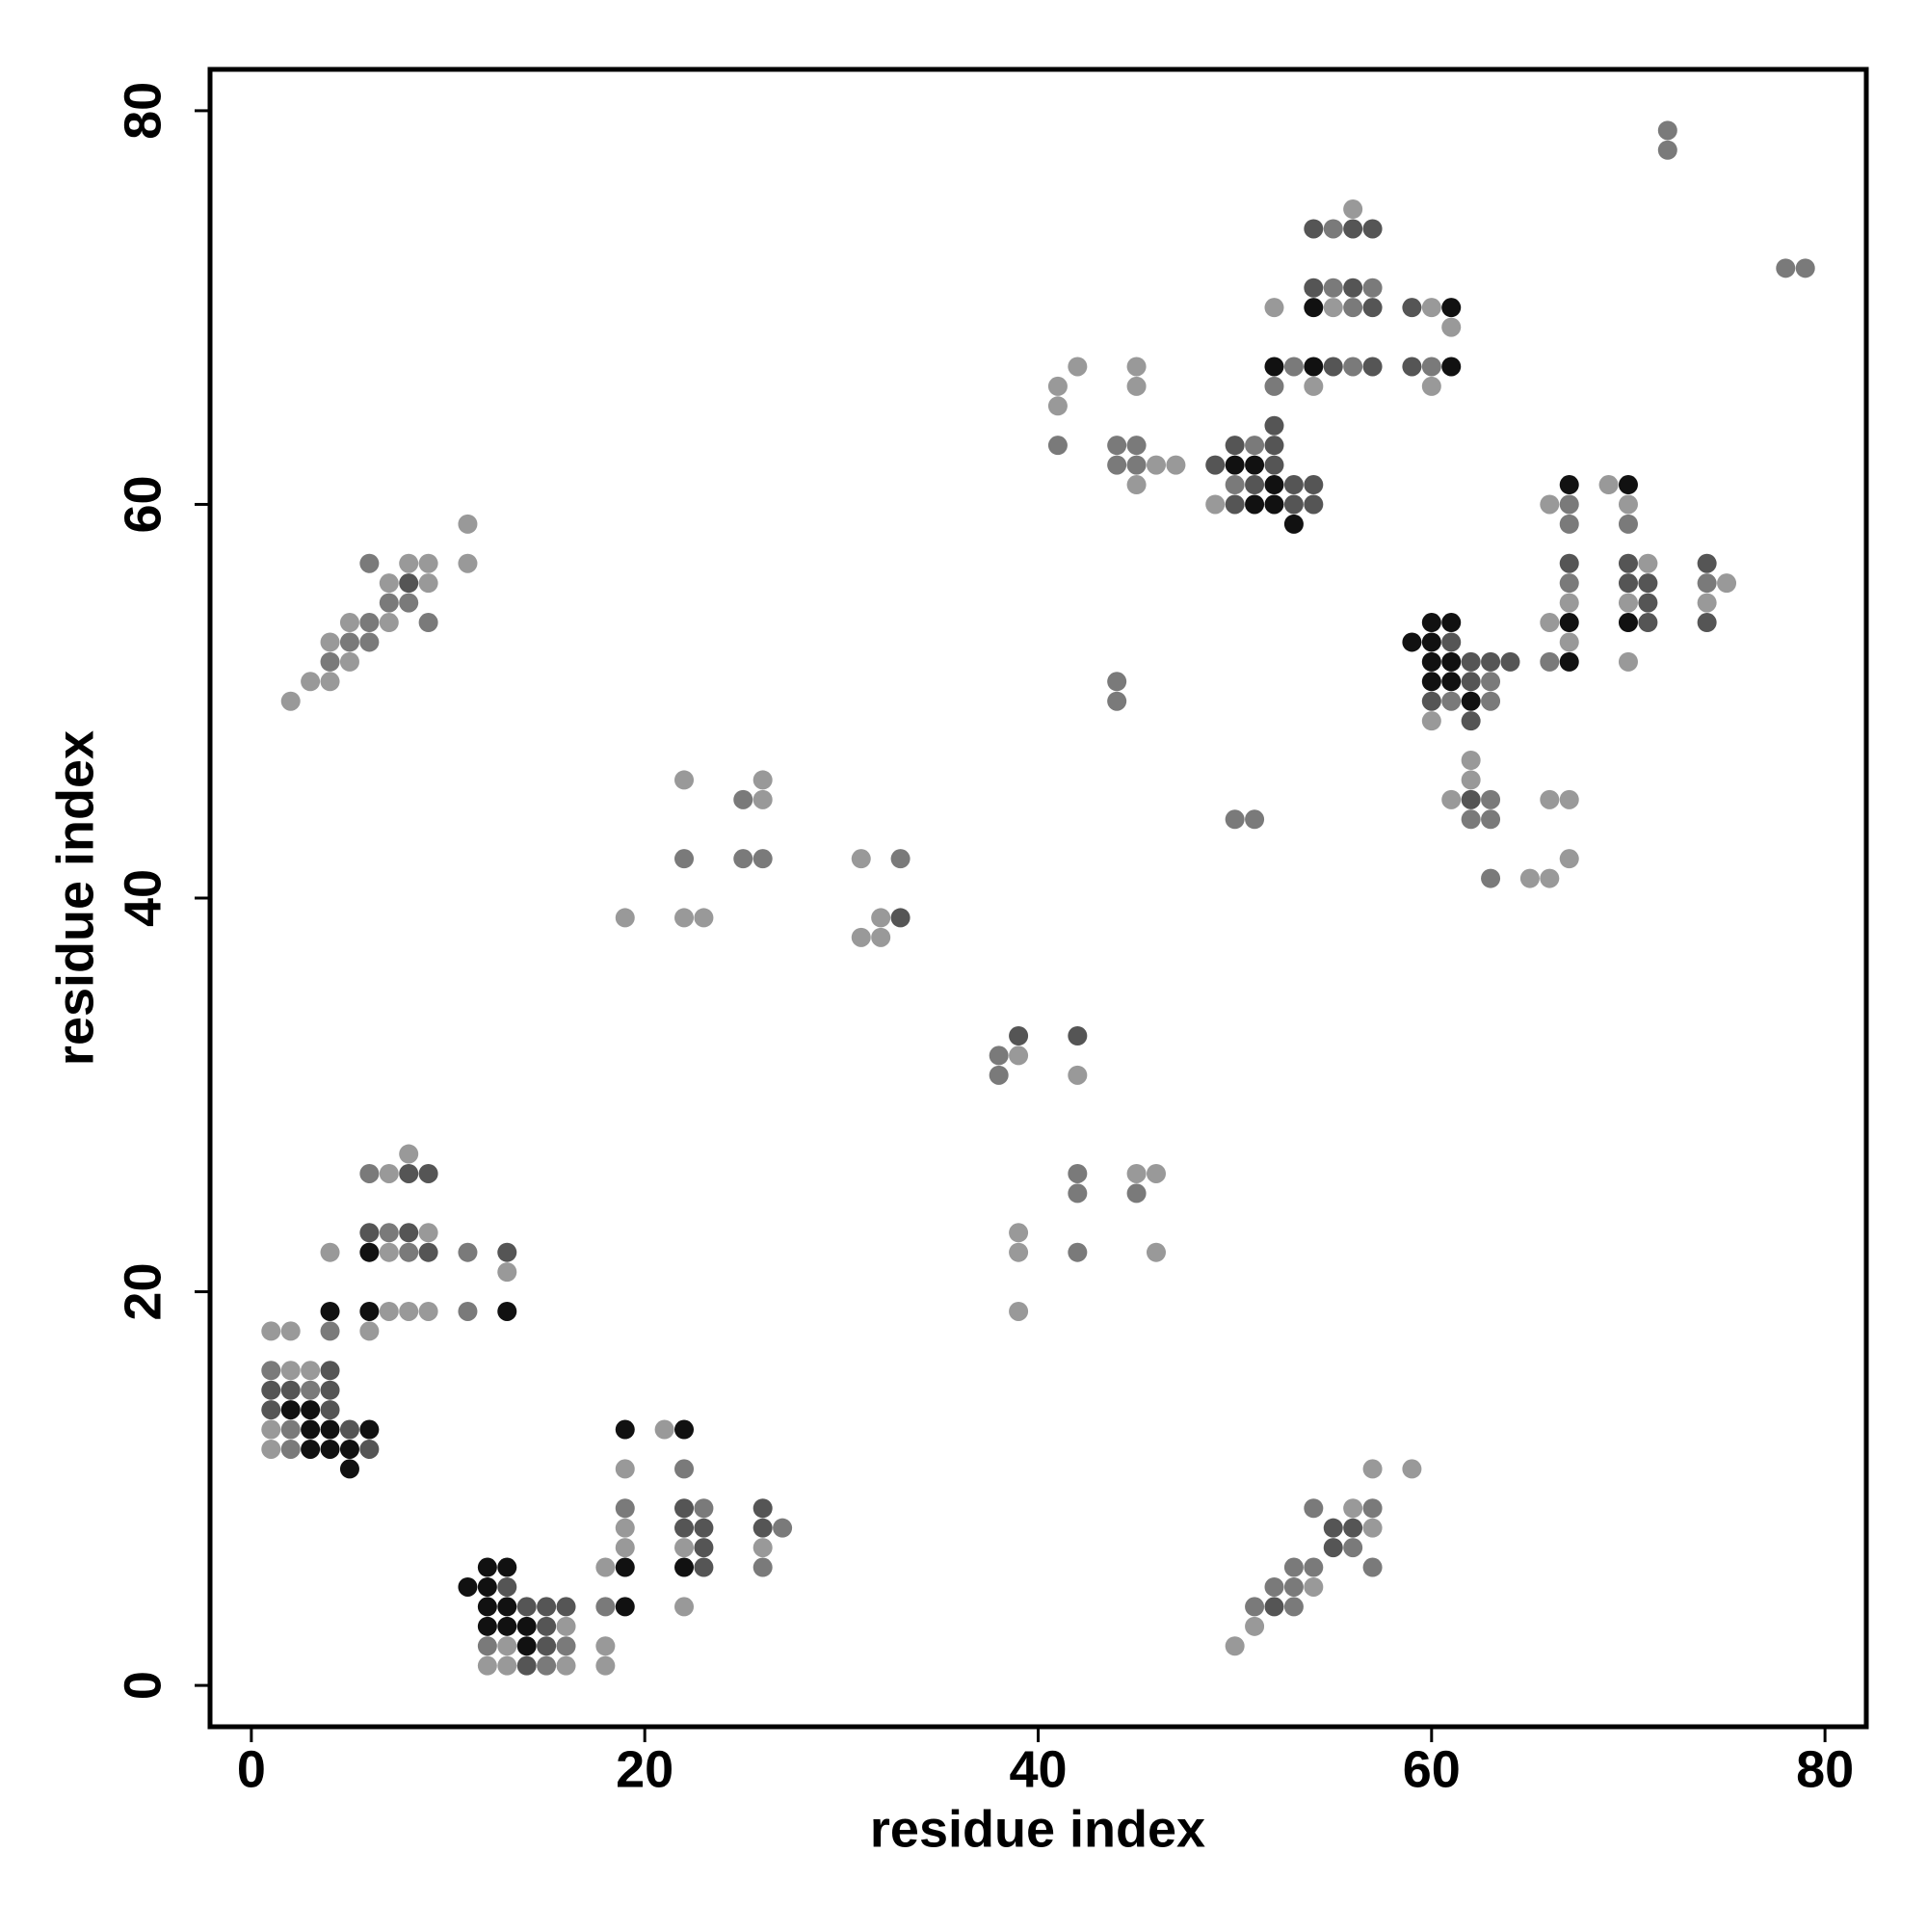 The height and width of the screenshot is (1932, 1927). What do you see at coordinates (143, 1292) in the screenshot?
I see `y-tick-label: 20` at bounding box center [143, 1292].